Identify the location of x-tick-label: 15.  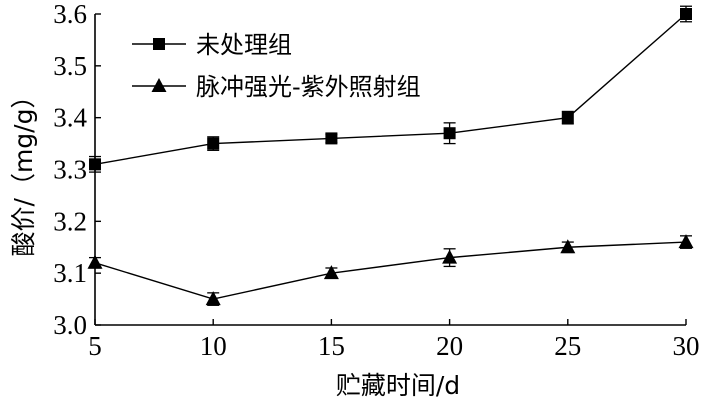
(331, 346).